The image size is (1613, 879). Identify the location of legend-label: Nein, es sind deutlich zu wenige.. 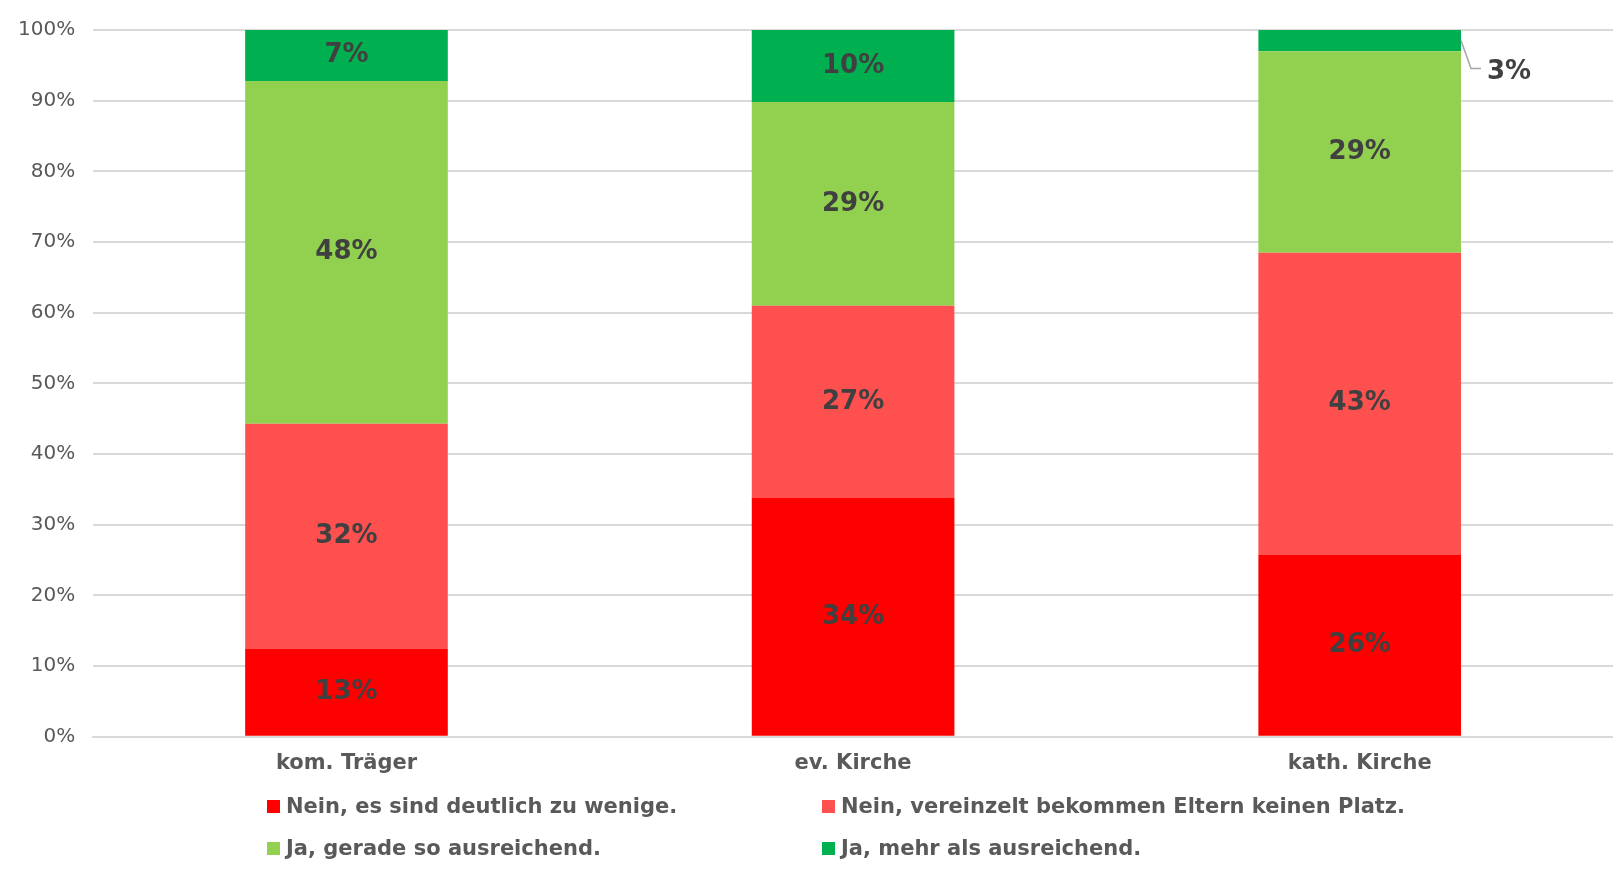
(482, 806).